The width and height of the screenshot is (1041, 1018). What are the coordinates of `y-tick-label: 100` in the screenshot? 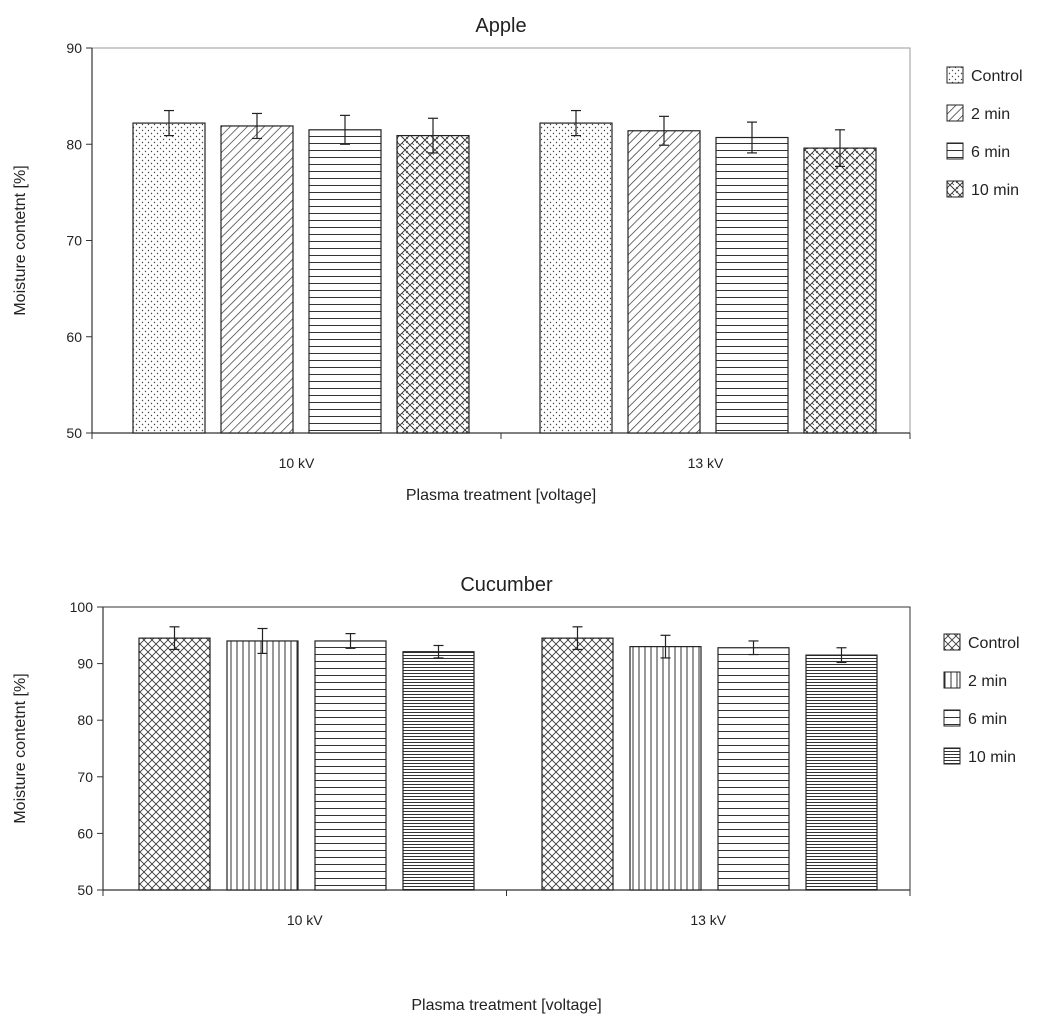 It's located at (82, 607).